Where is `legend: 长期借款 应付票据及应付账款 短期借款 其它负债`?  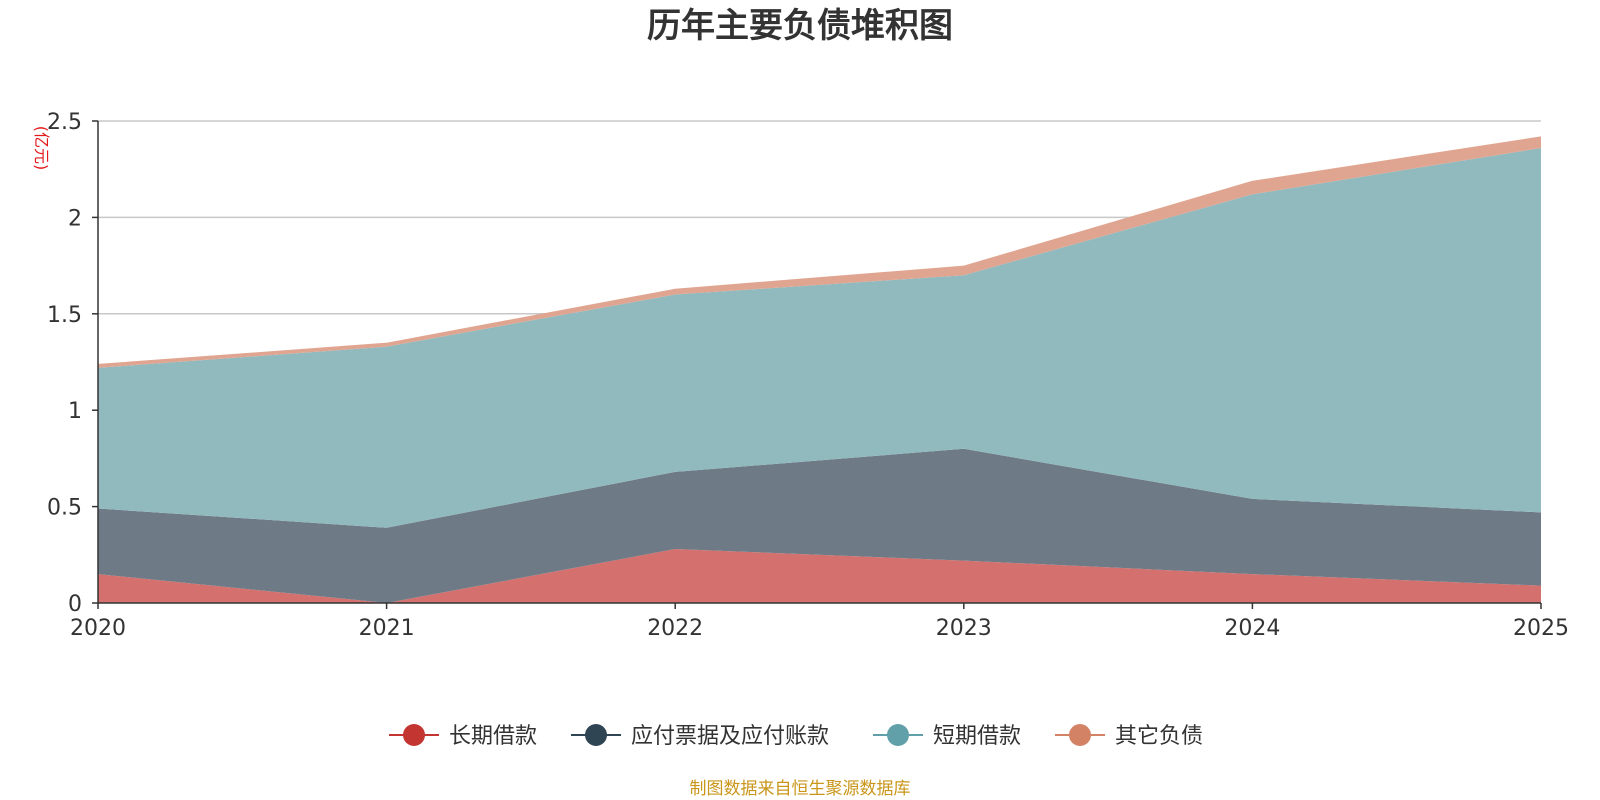 legend: 长期借款 应付票据及应付账款 短期借款 其它负债 is located at coordinates (796, 736).